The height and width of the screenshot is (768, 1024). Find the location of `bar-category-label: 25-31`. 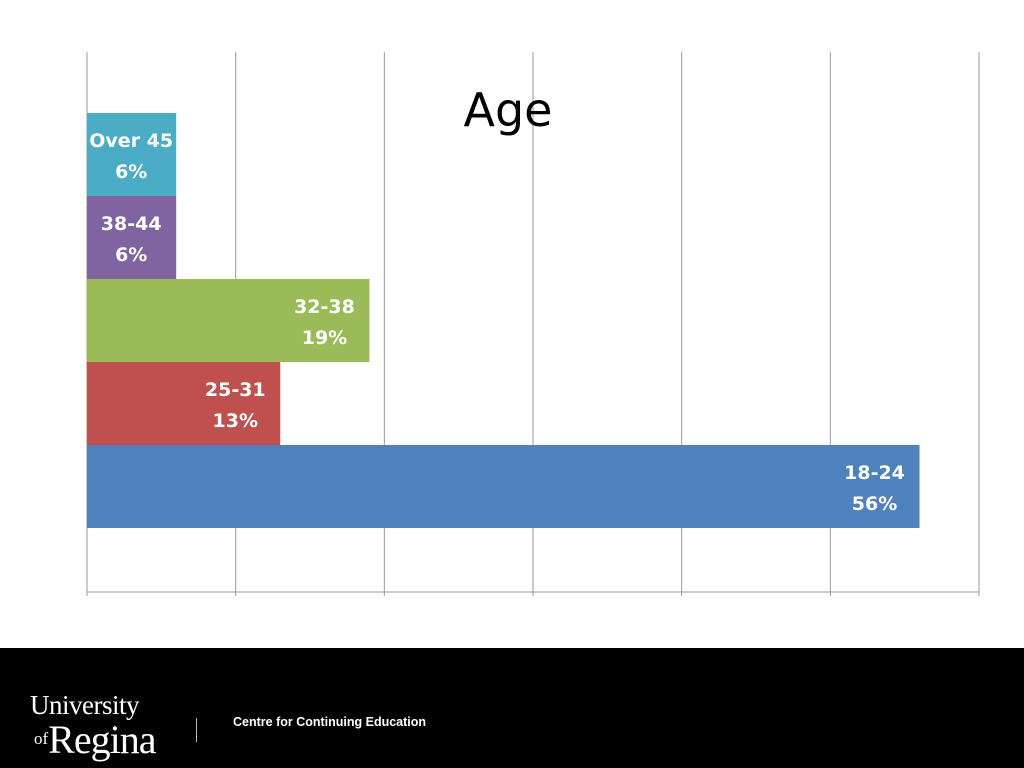

bar-category-label: 25-31 is located at coordinates (235, 390).